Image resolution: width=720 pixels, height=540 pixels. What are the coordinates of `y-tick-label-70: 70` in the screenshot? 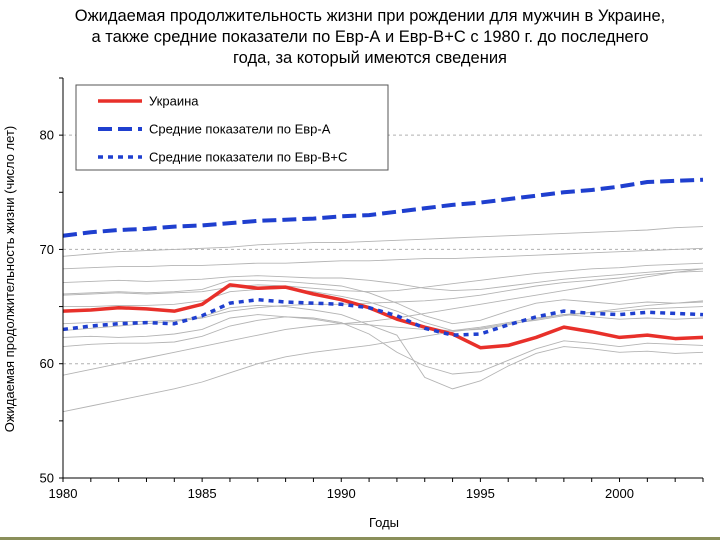 It's located at (47, 249).